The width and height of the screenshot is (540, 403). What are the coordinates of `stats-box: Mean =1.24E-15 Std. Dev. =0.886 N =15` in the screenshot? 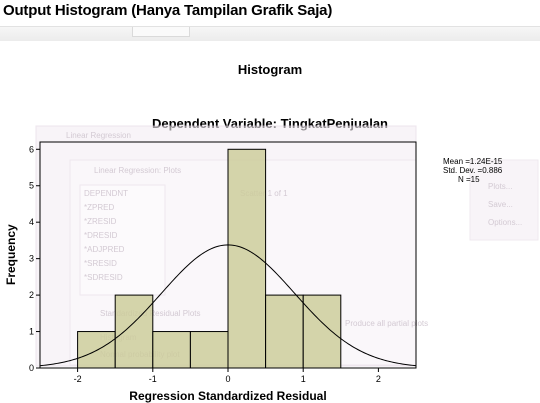 It's located at (472, 170).